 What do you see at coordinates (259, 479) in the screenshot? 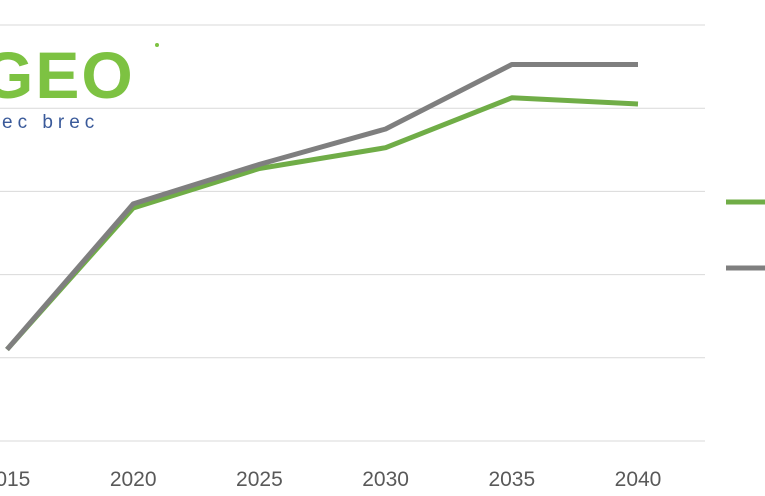
I see `x-tick-label: 2025` at bounding box center [259, 479].